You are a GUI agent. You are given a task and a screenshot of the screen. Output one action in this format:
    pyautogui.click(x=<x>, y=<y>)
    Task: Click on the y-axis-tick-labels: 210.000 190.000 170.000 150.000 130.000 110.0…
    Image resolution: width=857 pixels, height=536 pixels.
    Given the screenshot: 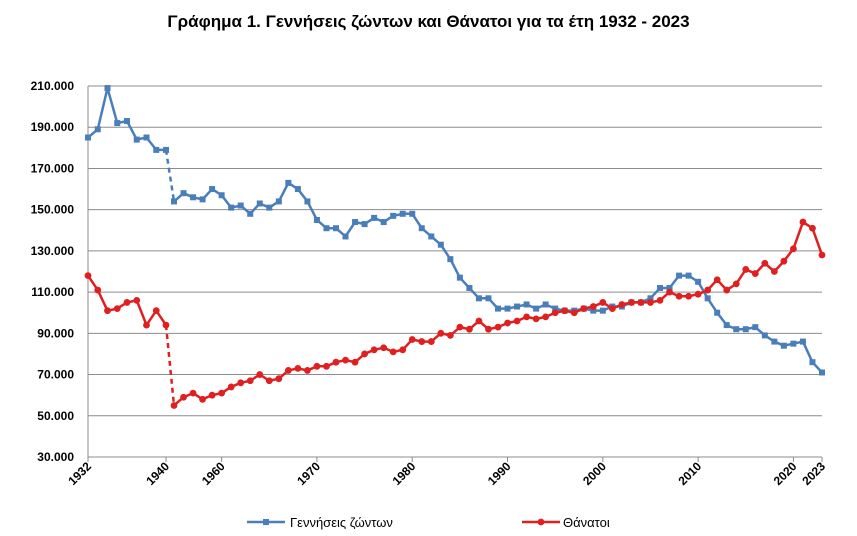 What is the action you would take?
    pyautogui.click(x=53, y=271)
    